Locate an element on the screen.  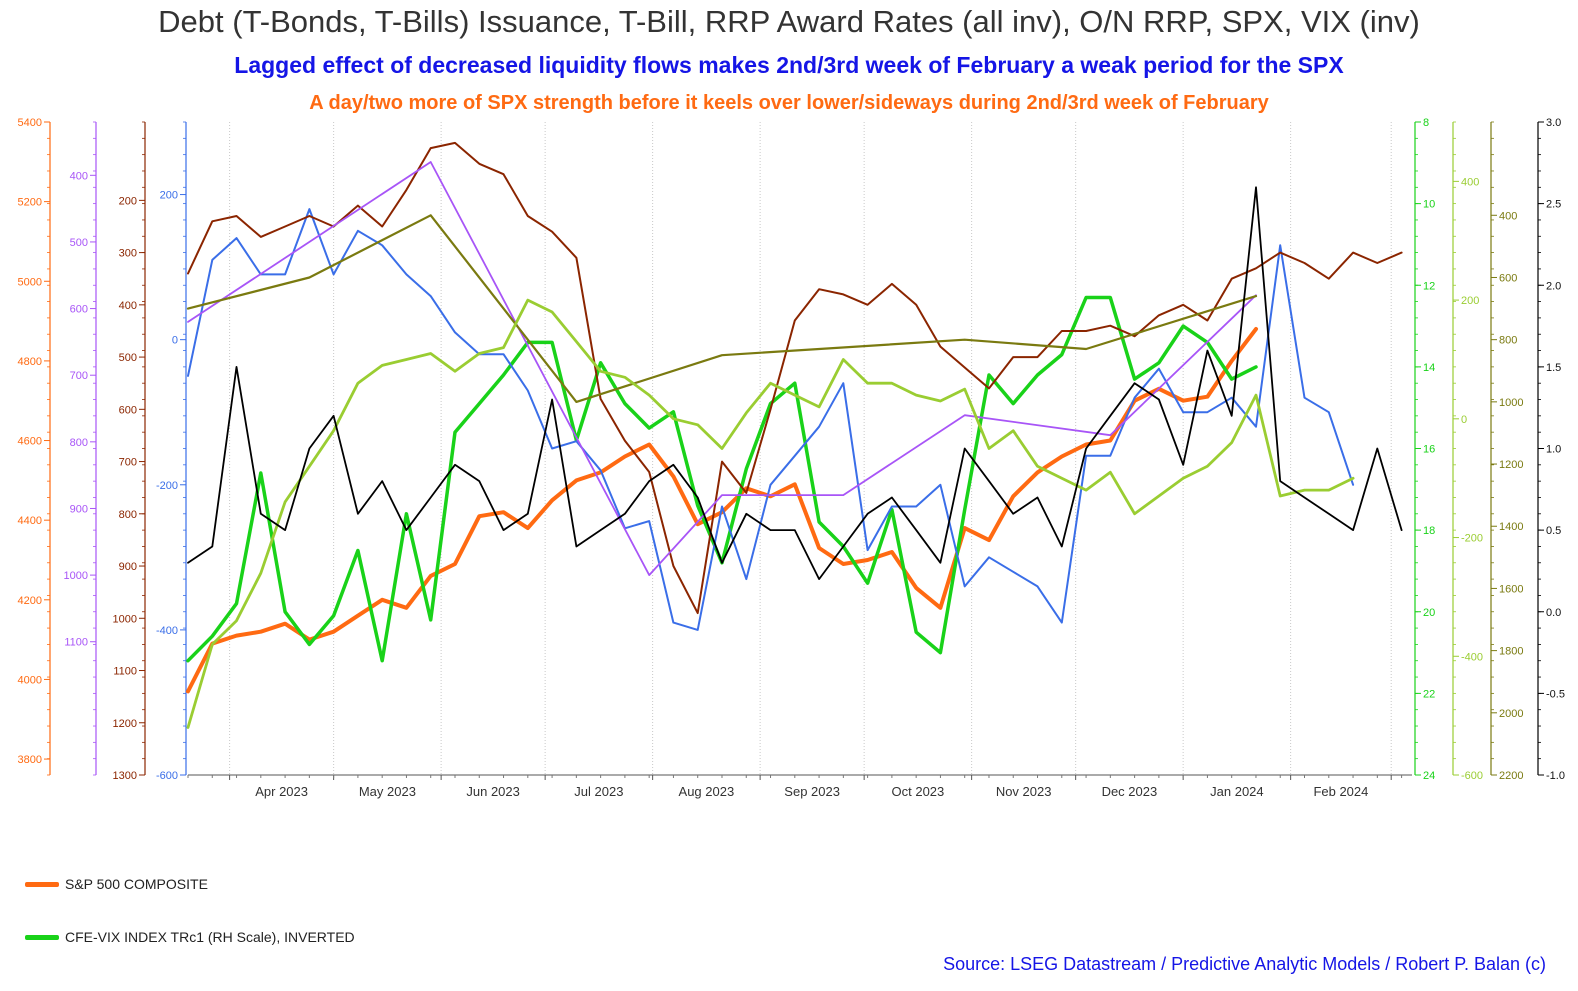
y-tick-label: 14 is located at coordinates (1429, 368).